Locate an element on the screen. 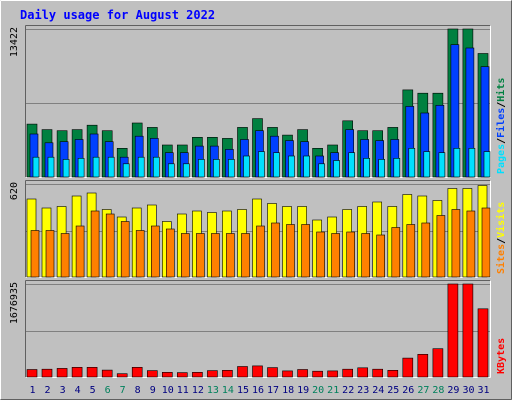 The width and height of the screenshot is (512, 400). x-tick-label-day-27: 27 is located at coordinates (423, 390).